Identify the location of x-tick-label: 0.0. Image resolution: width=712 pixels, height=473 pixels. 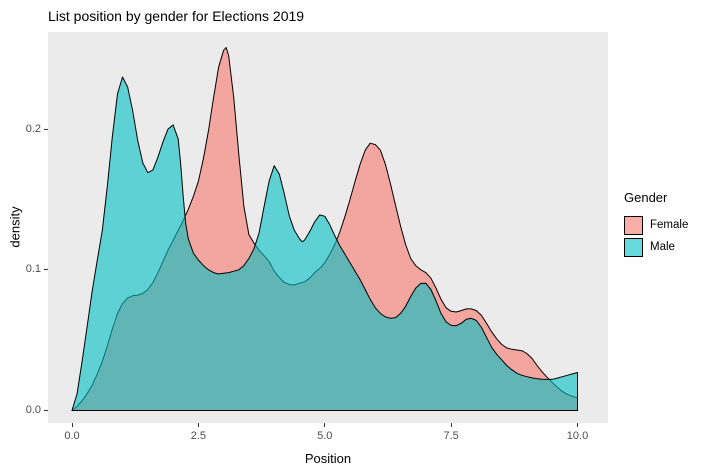
(72, 436).